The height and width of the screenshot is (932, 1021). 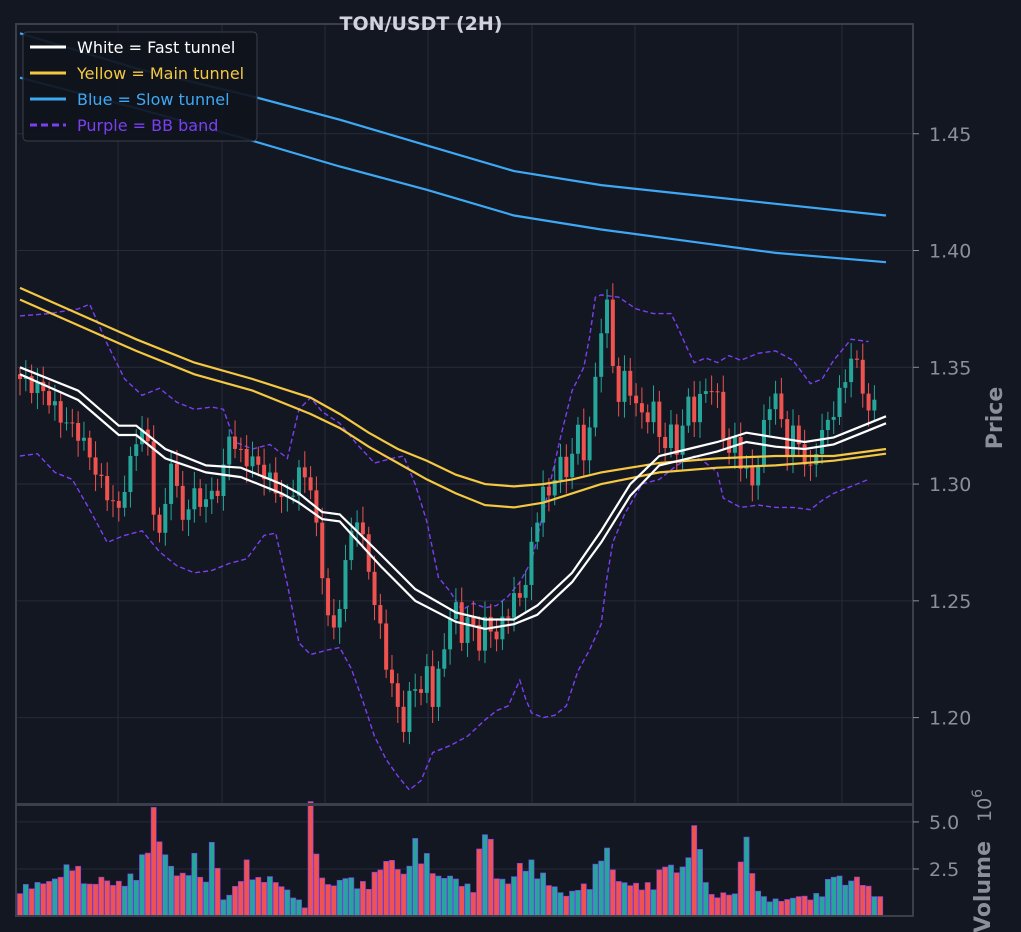 I want to click on chart-title: TON/USDT (2H), so click(x=421, y=24).